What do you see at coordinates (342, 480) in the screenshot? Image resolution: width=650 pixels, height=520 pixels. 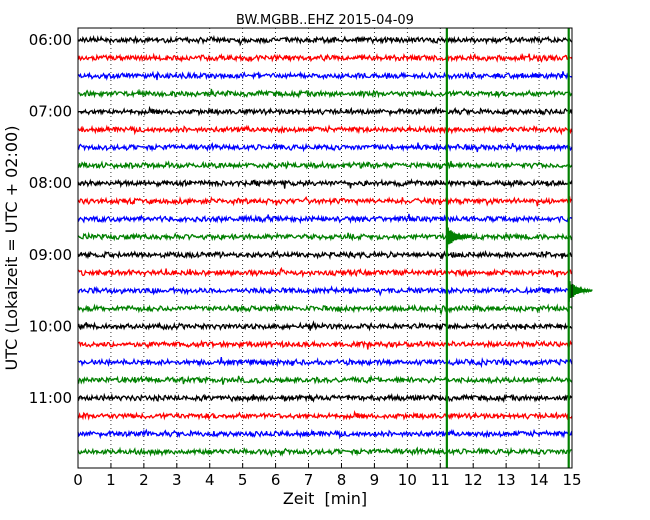 I see `x-tick-label-8: 8` at bounding box center [342, 480].